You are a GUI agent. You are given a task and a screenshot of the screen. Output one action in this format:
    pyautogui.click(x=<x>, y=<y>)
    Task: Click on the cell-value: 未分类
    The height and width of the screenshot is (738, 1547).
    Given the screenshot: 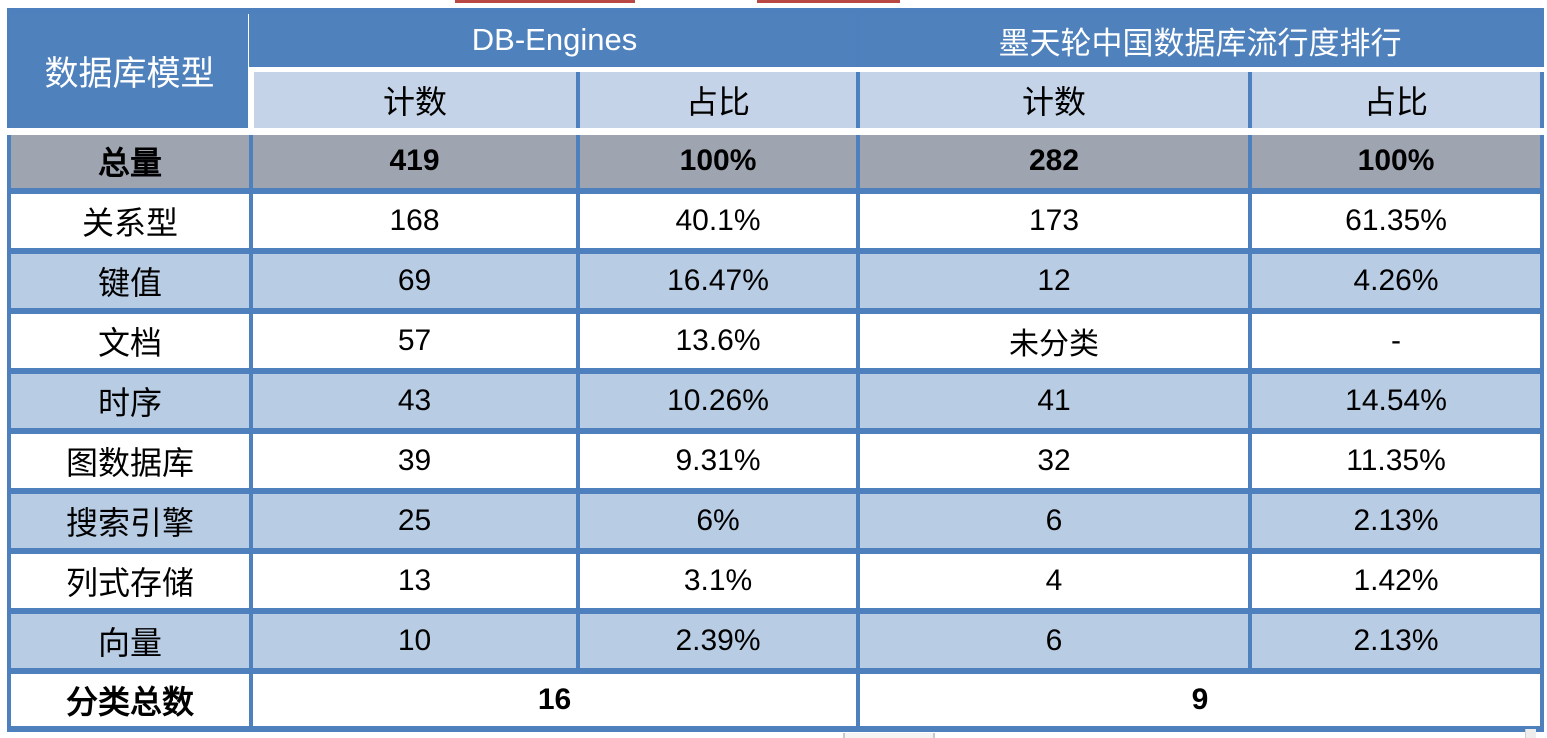 What is the action you would take?
    pyautogui.click(x=1054, y=341)
    